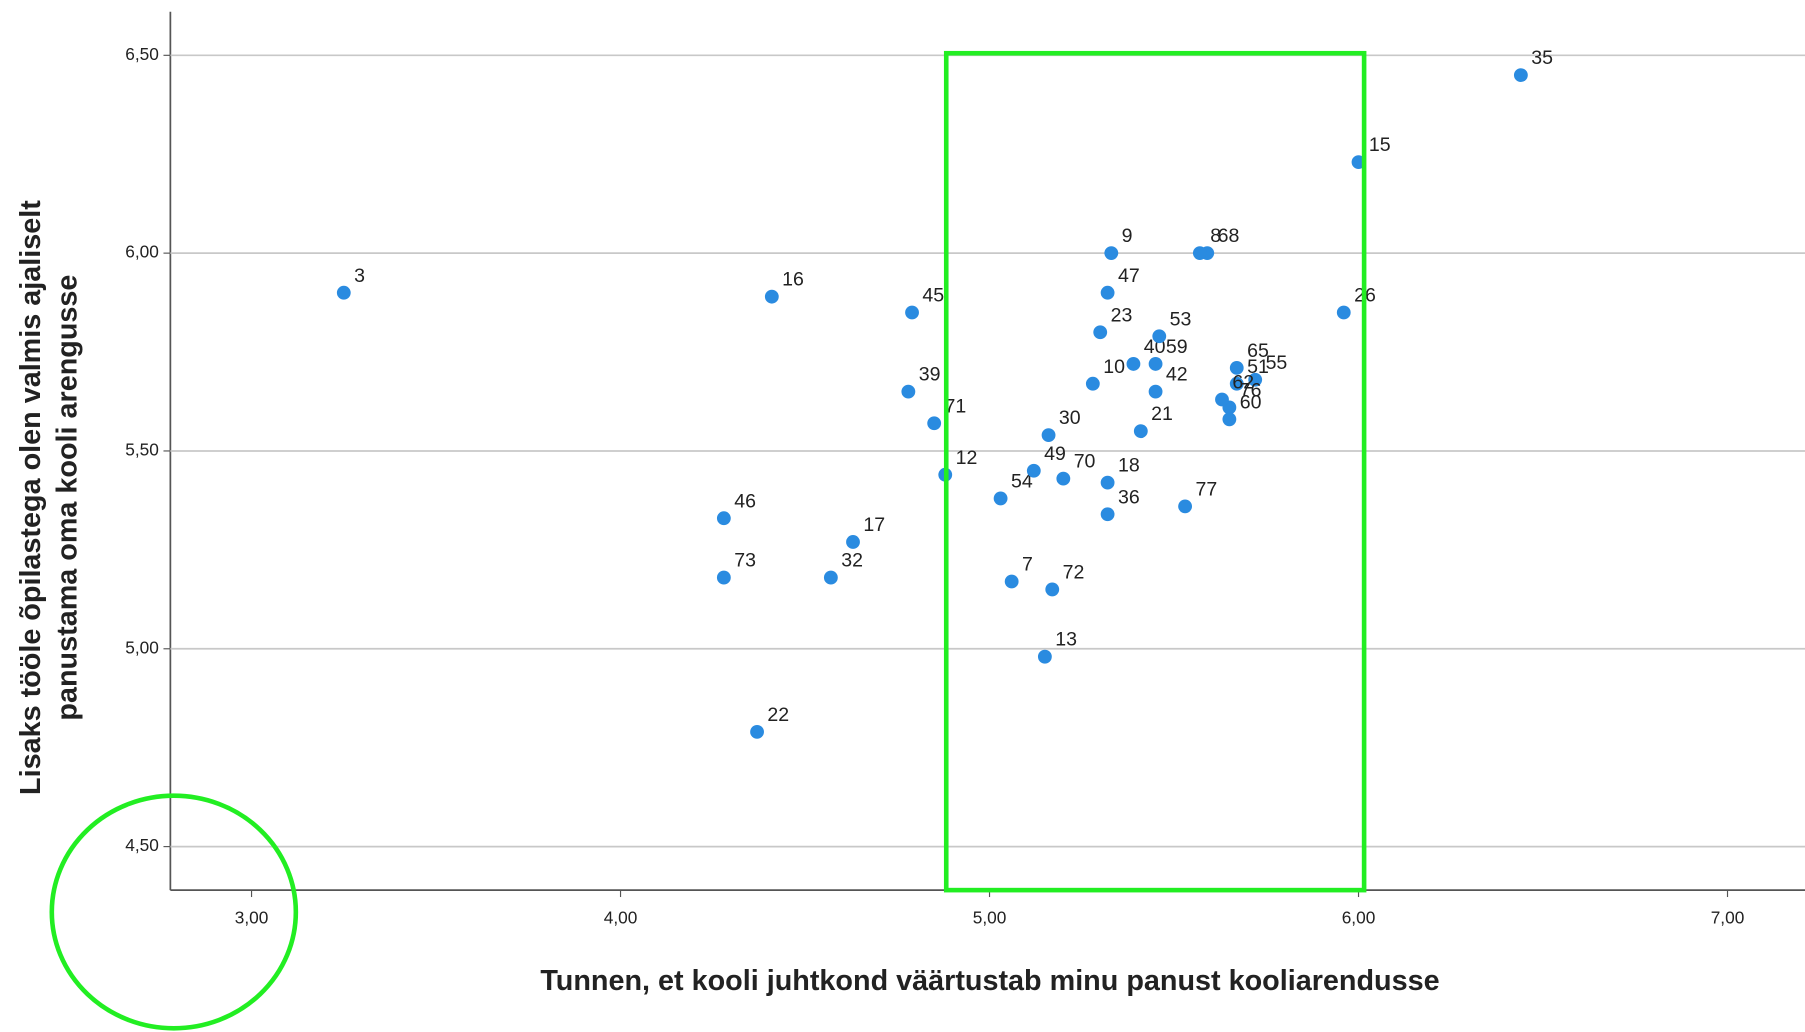 This screenshot has width=1805, height=1032. Describe the element at coordinates (1129, 466) in the screenshot. I see `point-label: 18` at that location.